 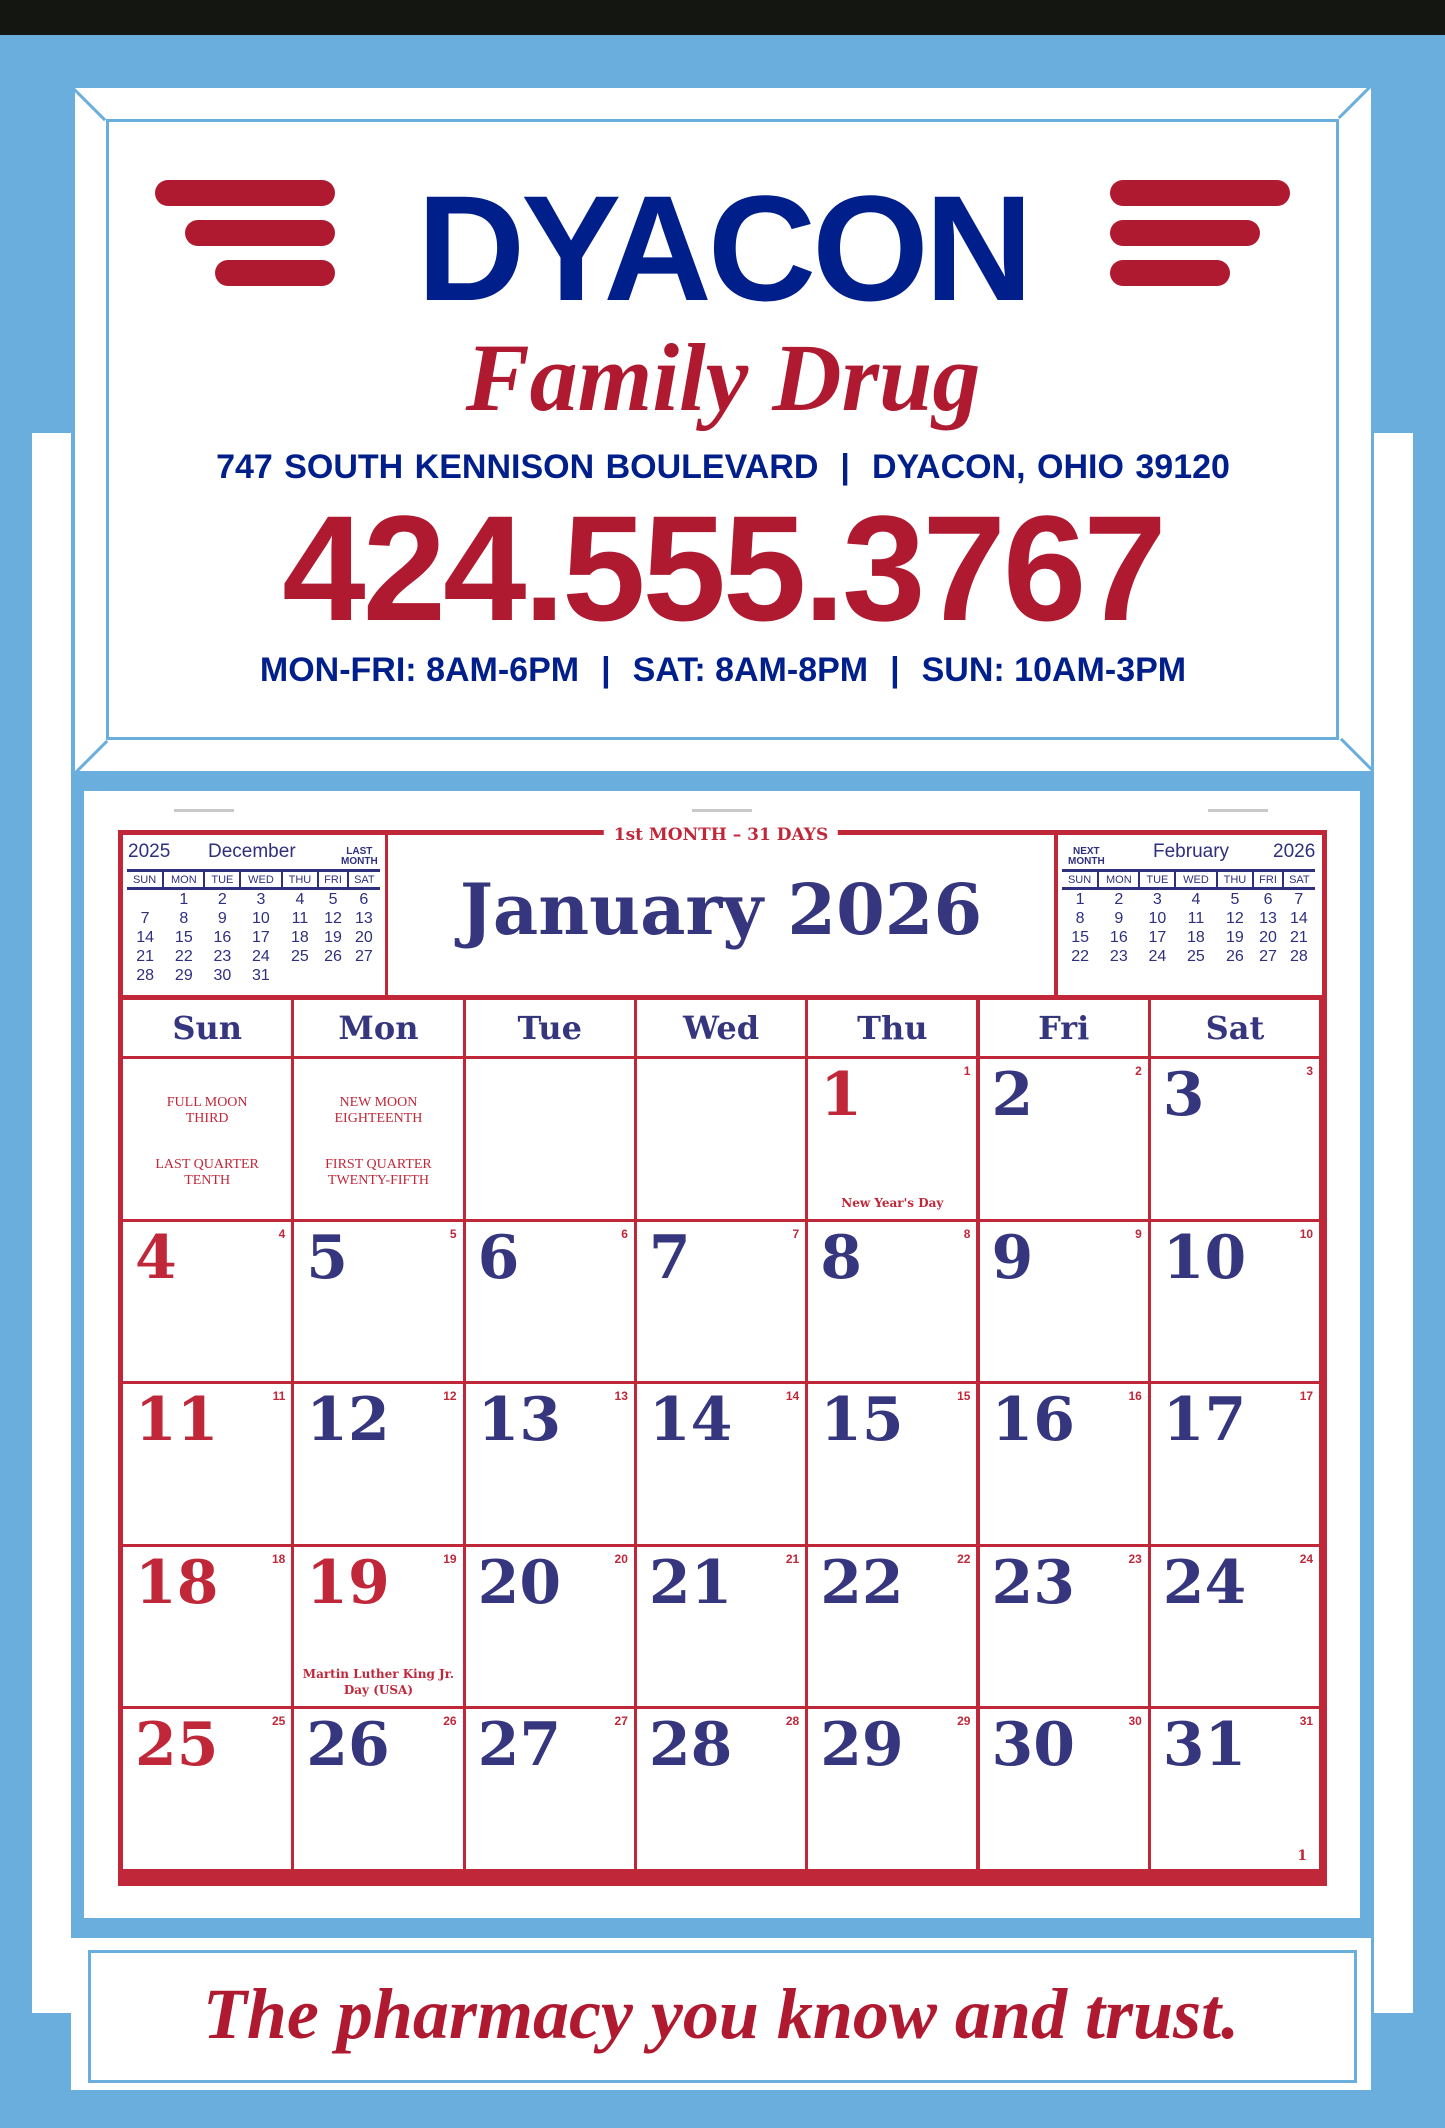 What do you see at coordinates (892, 1139) in the screenshot?
I see `day-cell-1: 1 1 New Year's Day` at bounding box center [892, 1139].